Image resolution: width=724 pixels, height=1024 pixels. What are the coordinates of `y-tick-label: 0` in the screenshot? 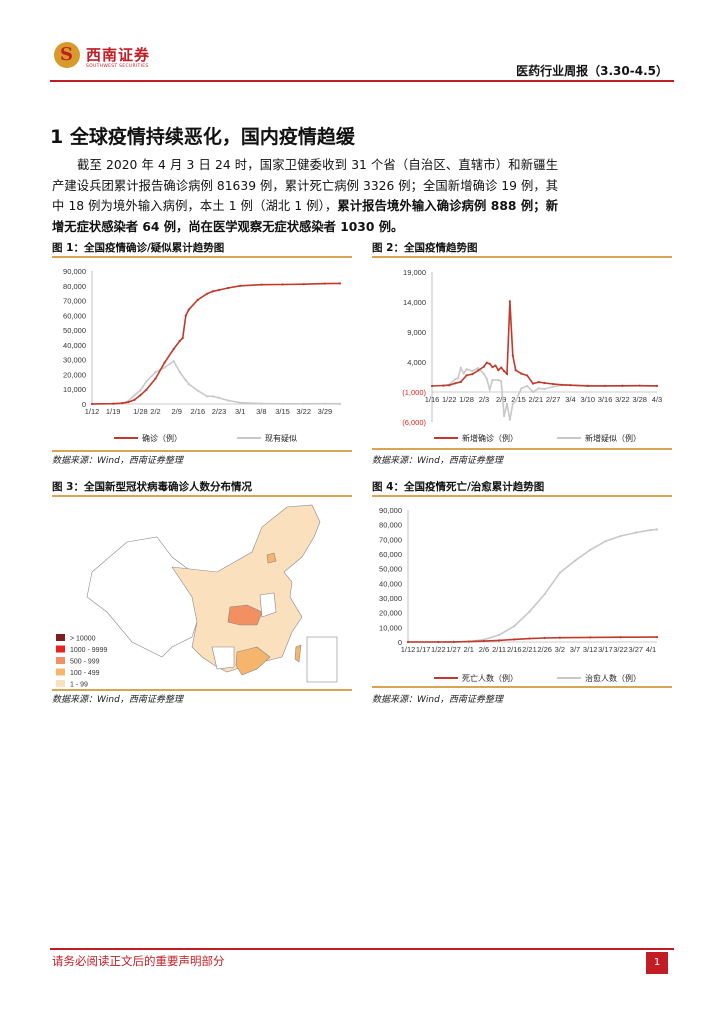 It's located at (84, 404).